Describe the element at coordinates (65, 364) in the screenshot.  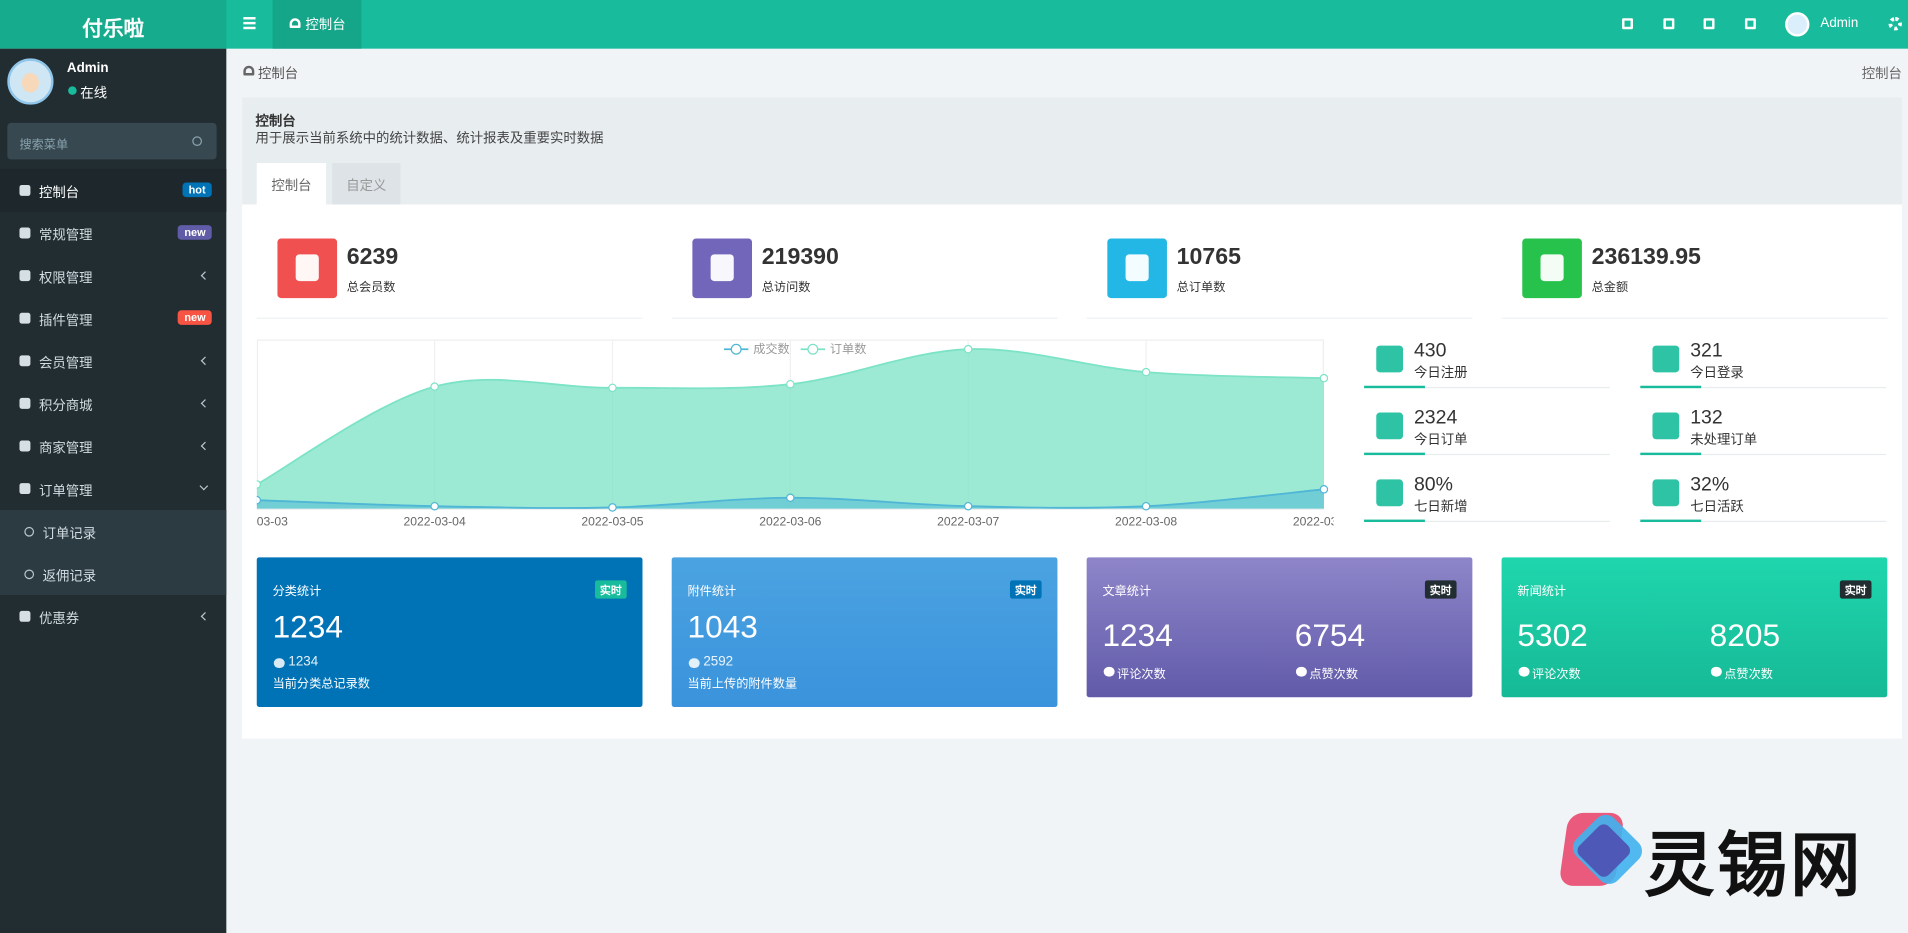
I see `menu-label: 会员管理` at that location.